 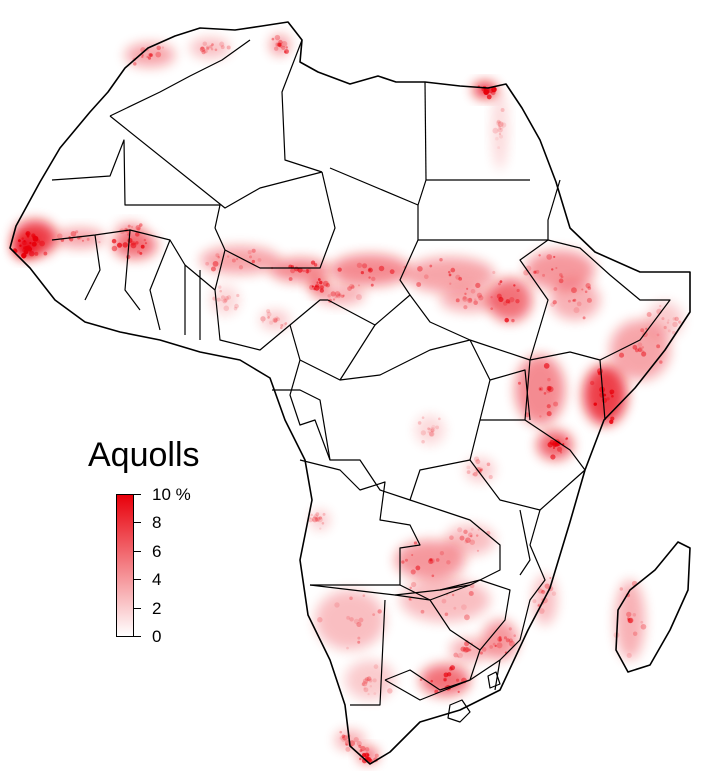 I want to click on border-namibia-botswana, so click(x=390, y=645).